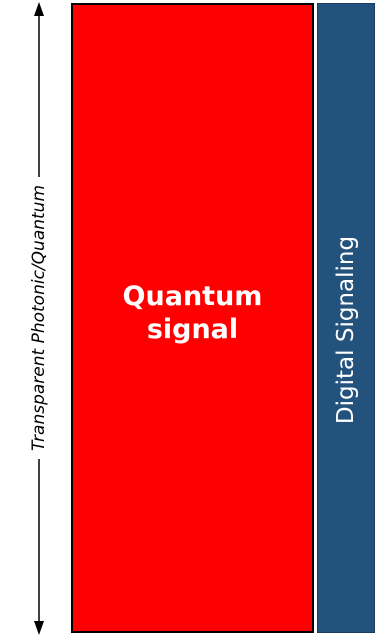  Describe the element at coordinates (346, 330) in the screenshot. I see `digital-signaling-label: Digital Signaling` at that location.